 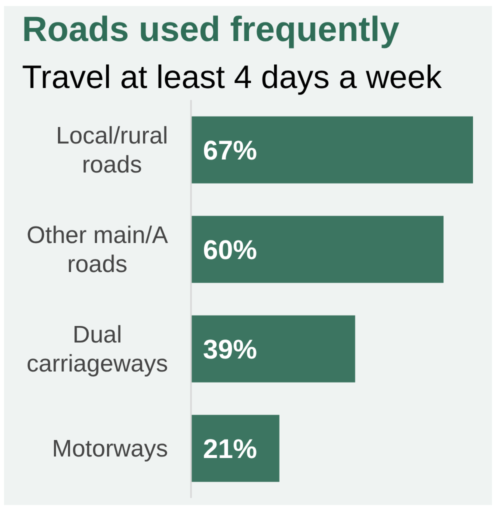 What do you see at coordinates (230, 349) in the screenshot?
I see `data-label: 39%` at bounding box center [230, 349].